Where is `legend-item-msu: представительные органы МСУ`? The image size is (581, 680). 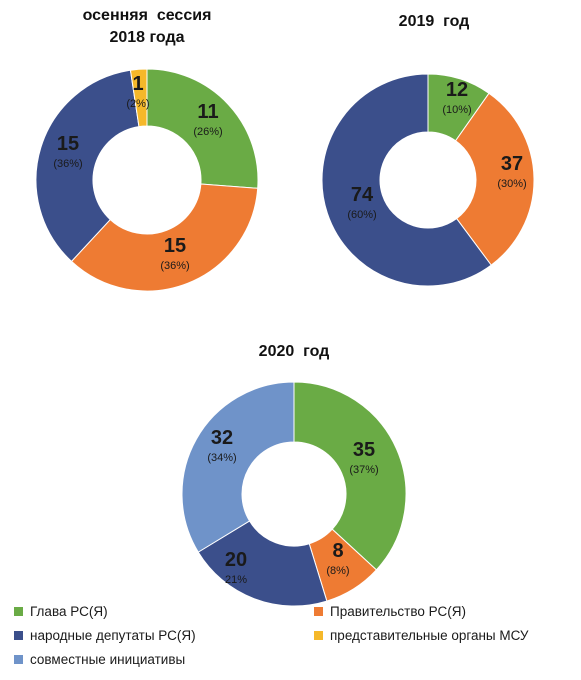
legend-item-msu: представительные органы МСУ is located at coordinates (421, 635).